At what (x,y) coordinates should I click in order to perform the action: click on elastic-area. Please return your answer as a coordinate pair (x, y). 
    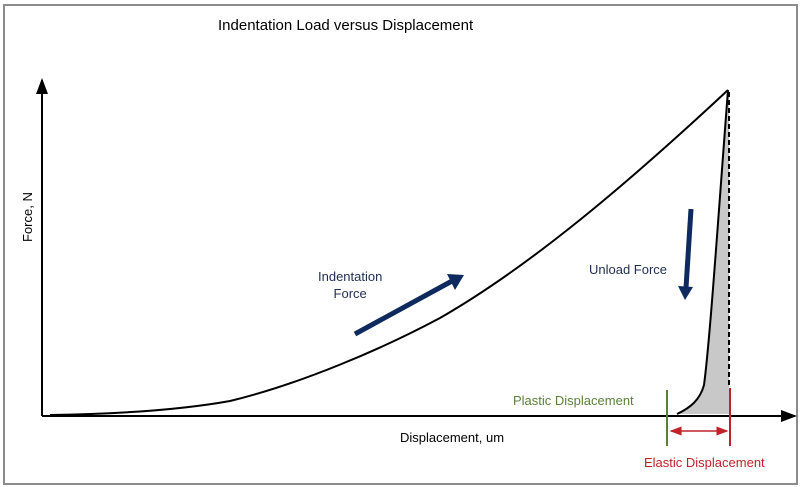
    Looking at the image, I should click on (703, 253).